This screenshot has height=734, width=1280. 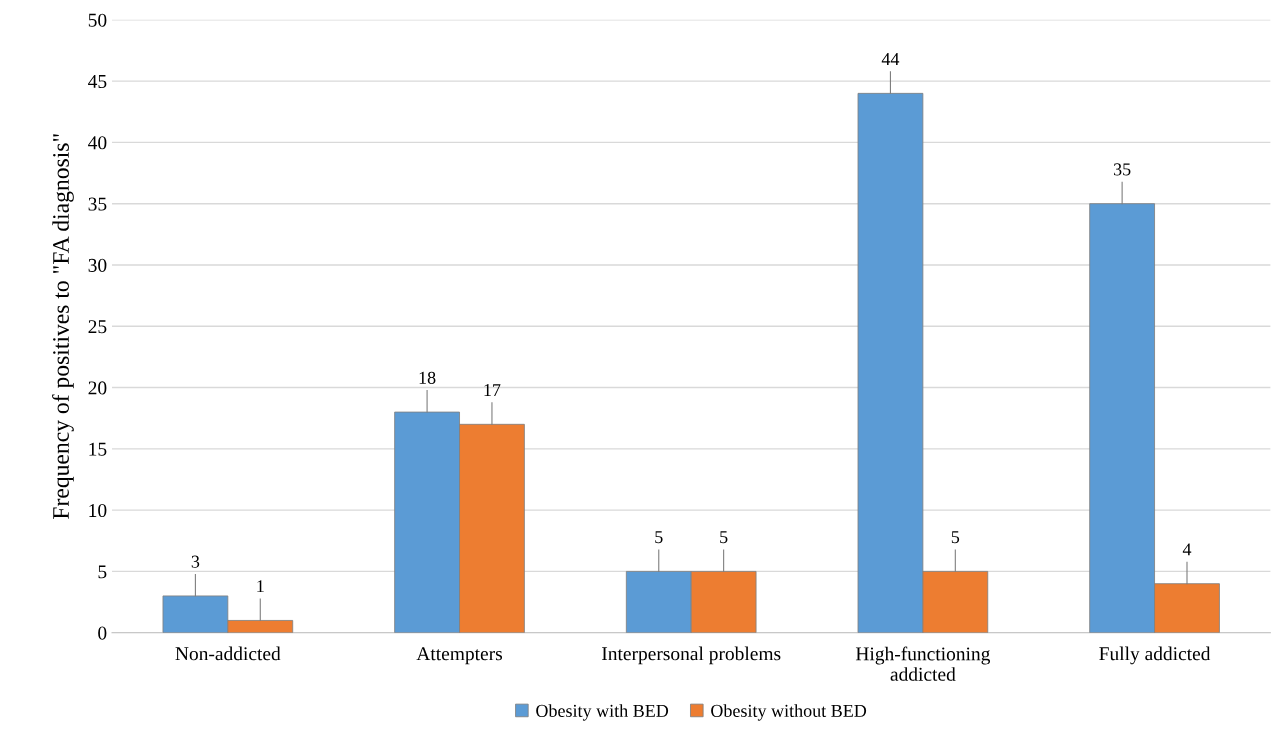 What do you see at coordinates (98, 449) in the screenshot?
I see `y-tick-label: 15` at bounding box center [98, 449].